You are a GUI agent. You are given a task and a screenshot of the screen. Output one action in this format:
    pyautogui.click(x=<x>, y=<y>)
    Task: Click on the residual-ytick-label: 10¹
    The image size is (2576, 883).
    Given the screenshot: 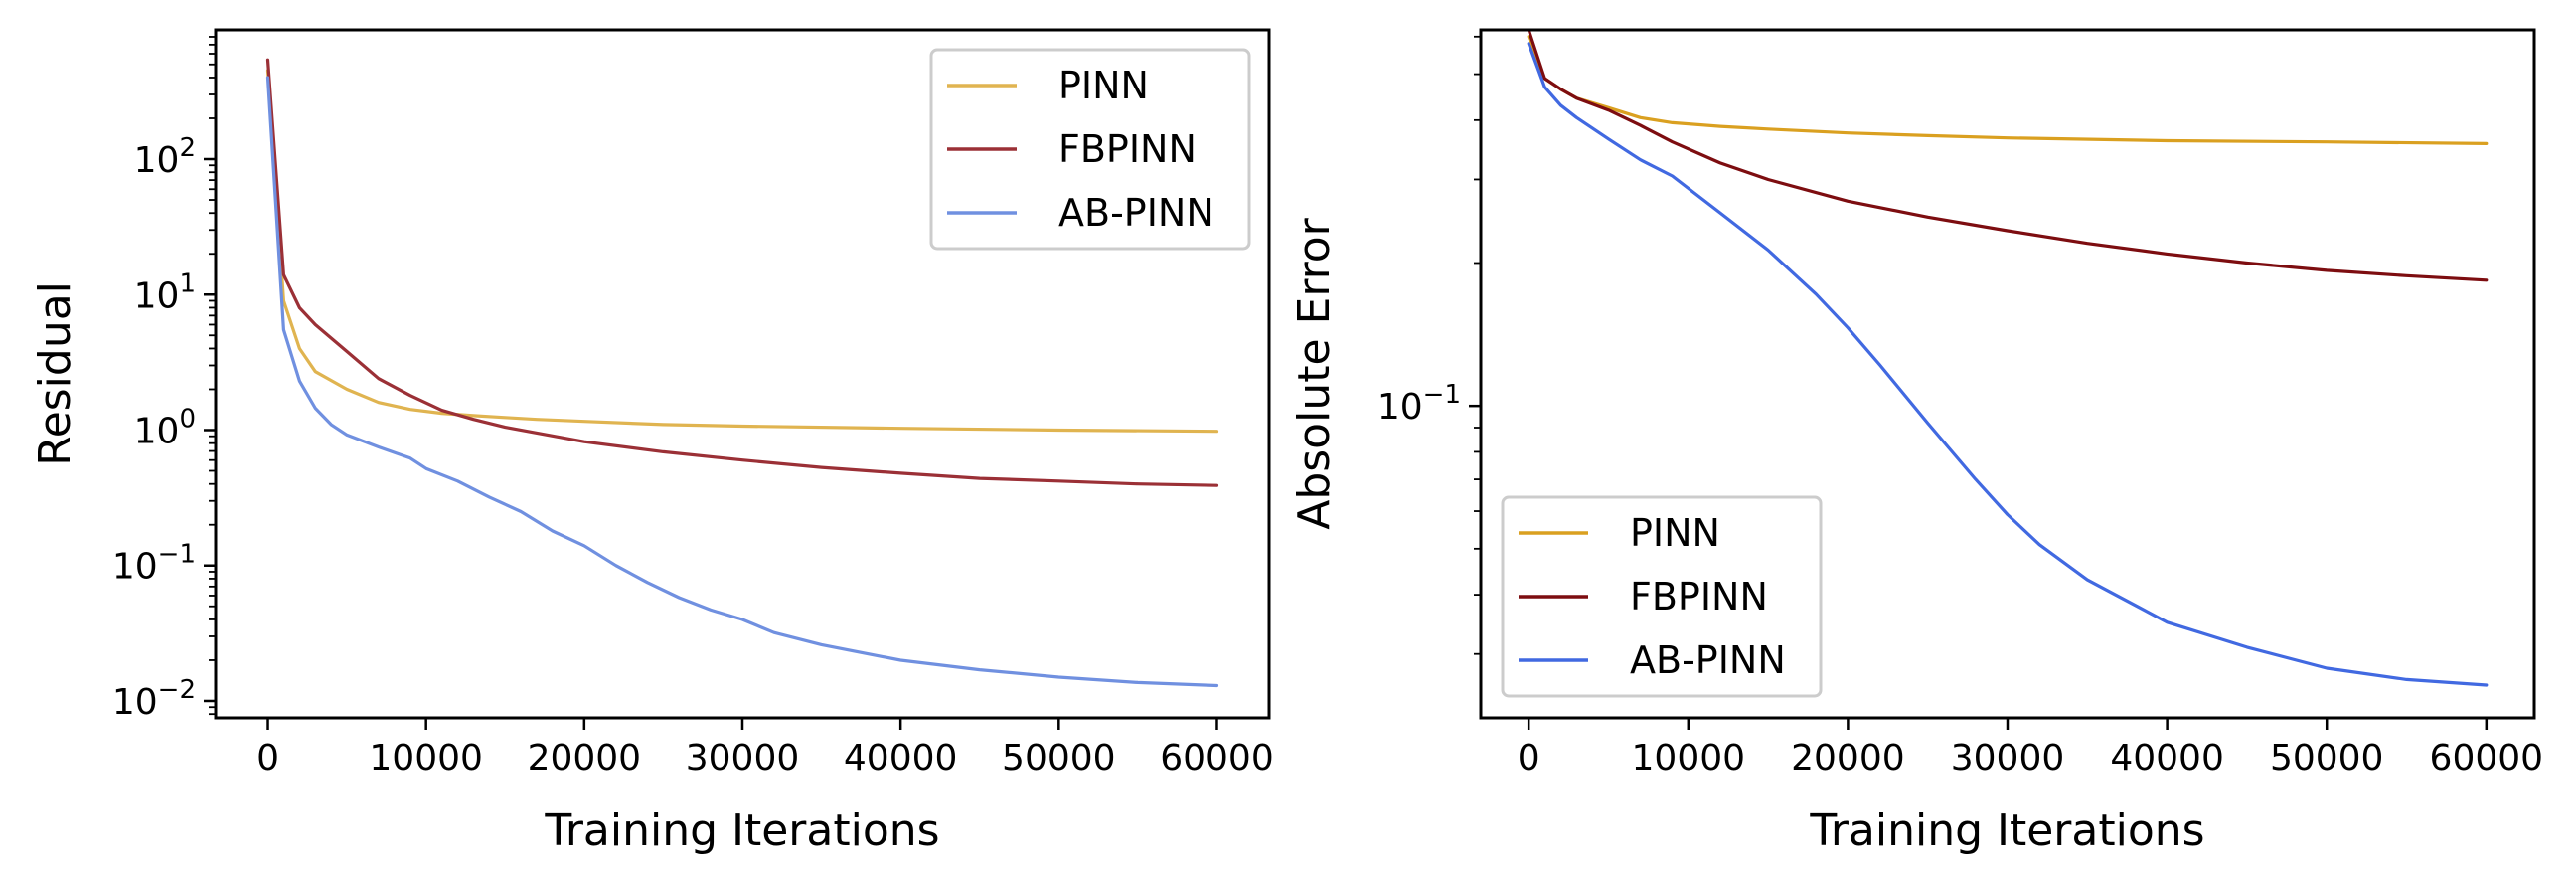 What is the action you would take?
    pyautogui.click(x=165, y=292)
    